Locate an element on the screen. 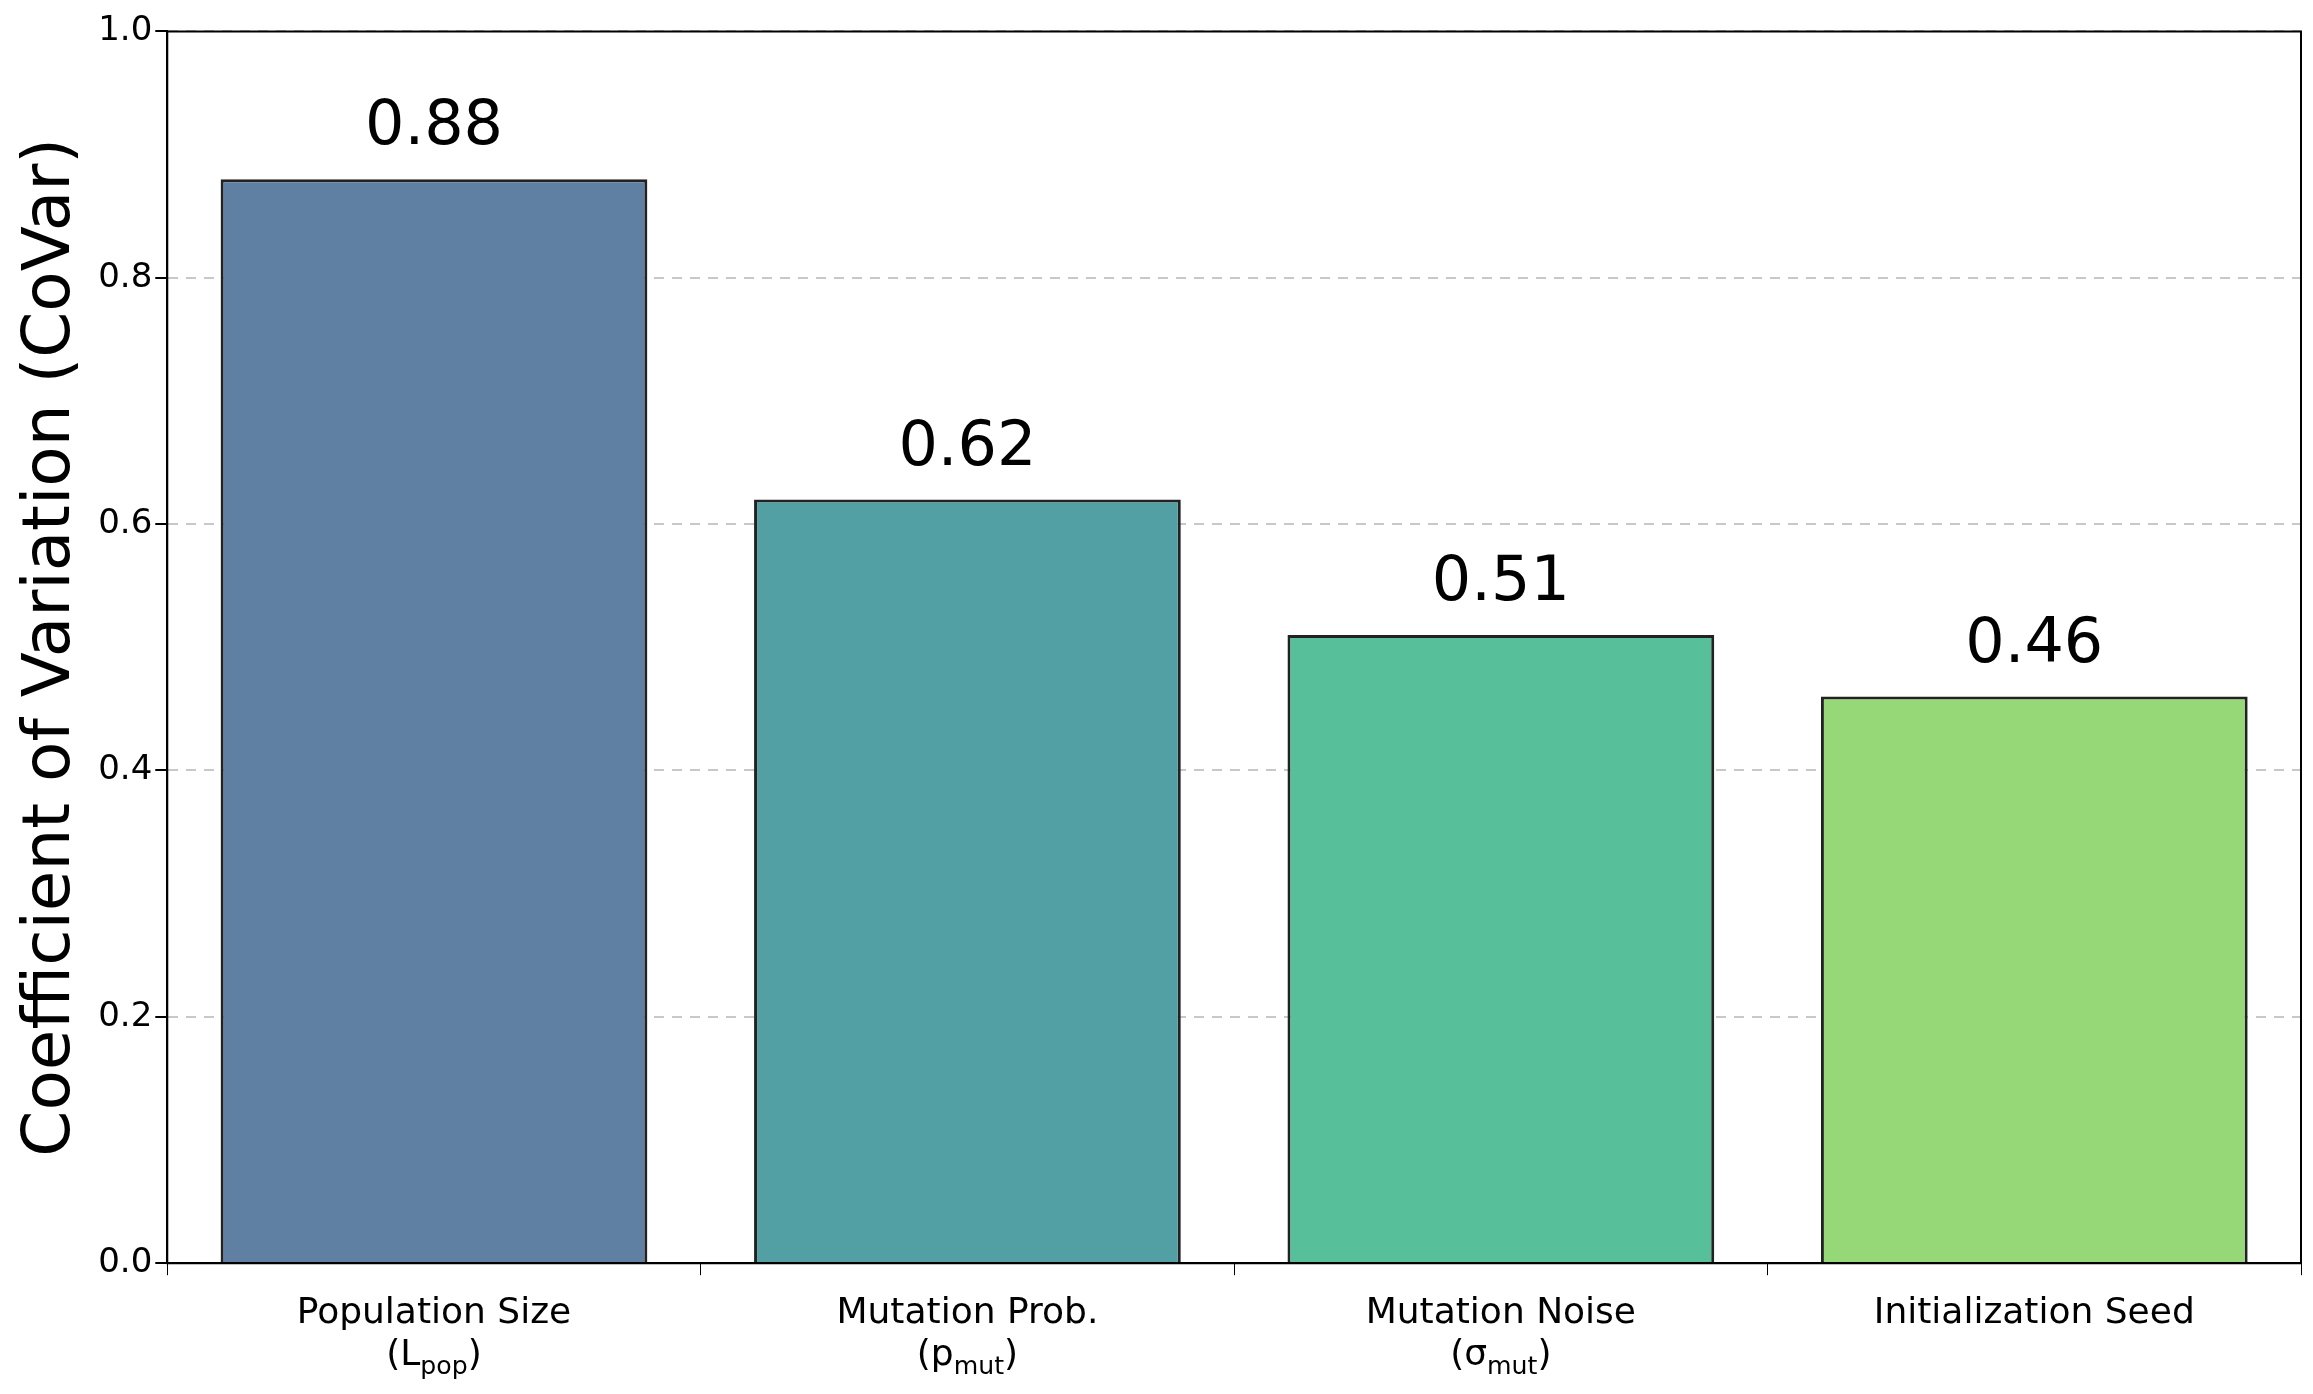 Image resolution: width=2313 pixels, height=1394 pixels. x-tick-label: Initialization Seed is located at coordinates (2034, 1311).